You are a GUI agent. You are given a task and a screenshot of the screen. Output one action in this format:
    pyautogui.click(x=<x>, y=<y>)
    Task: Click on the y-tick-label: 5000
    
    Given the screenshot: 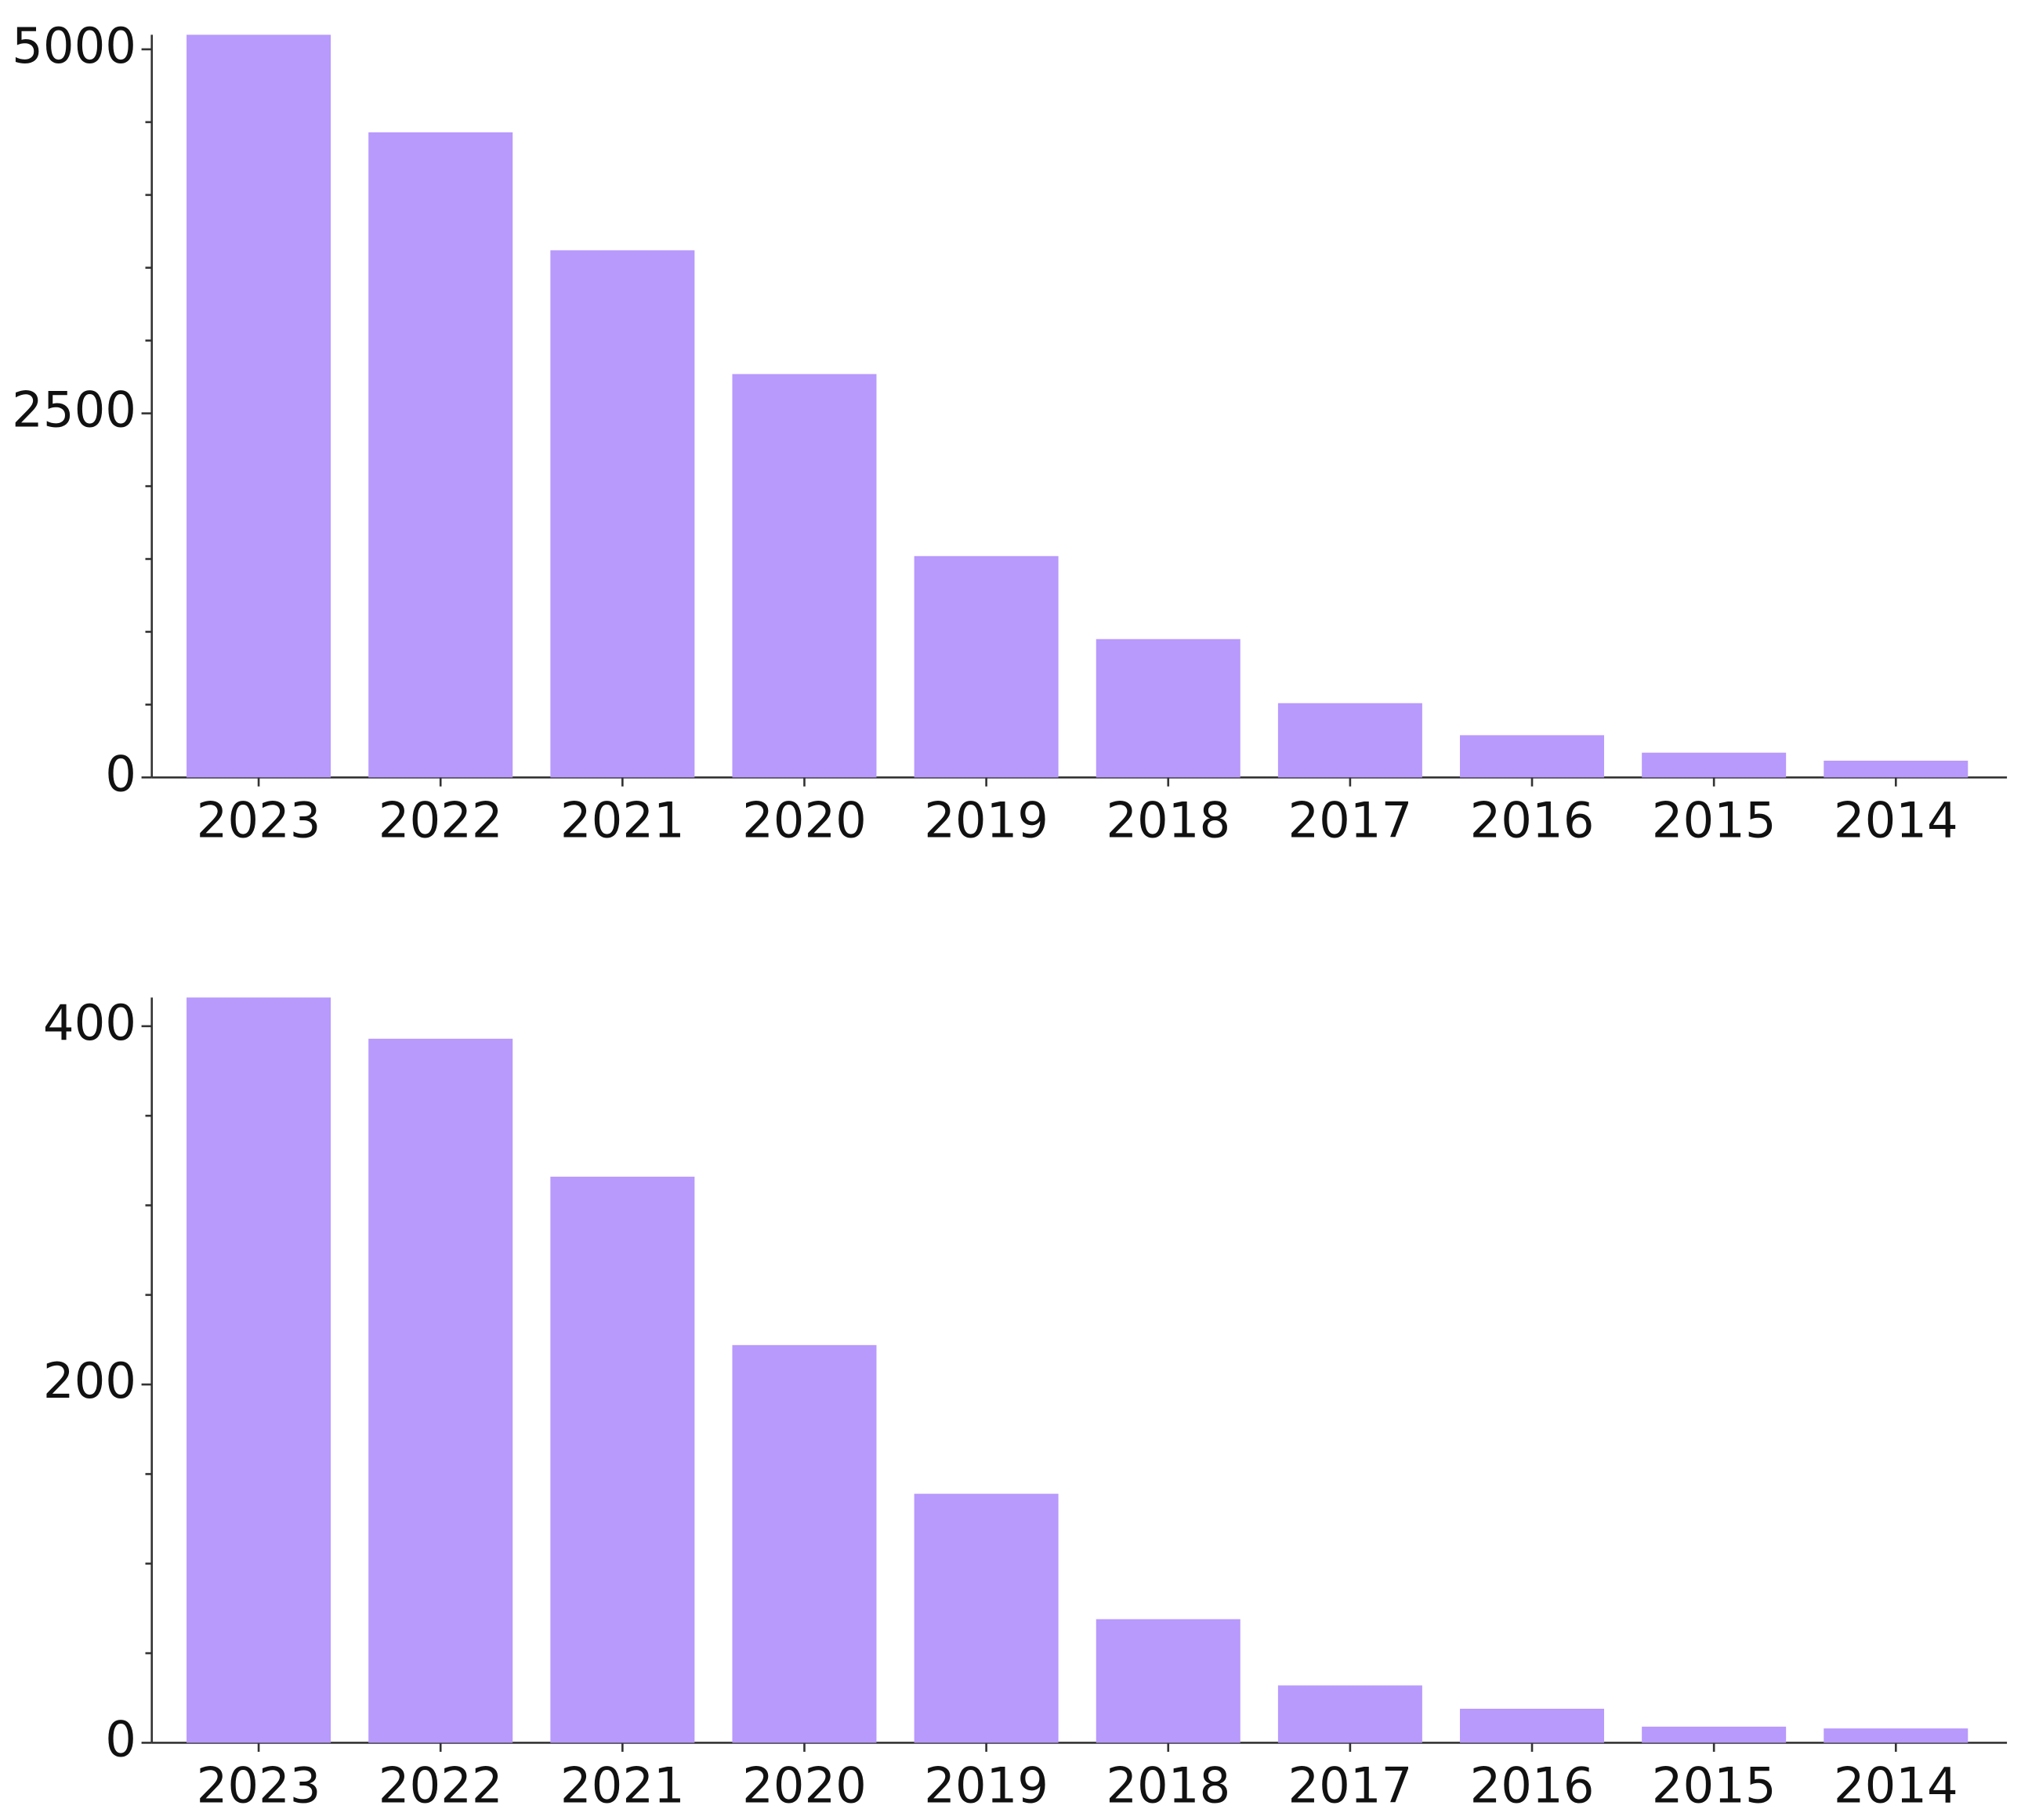 What is the action you would take?
    pyautogui.click(x=74, y=45)
    